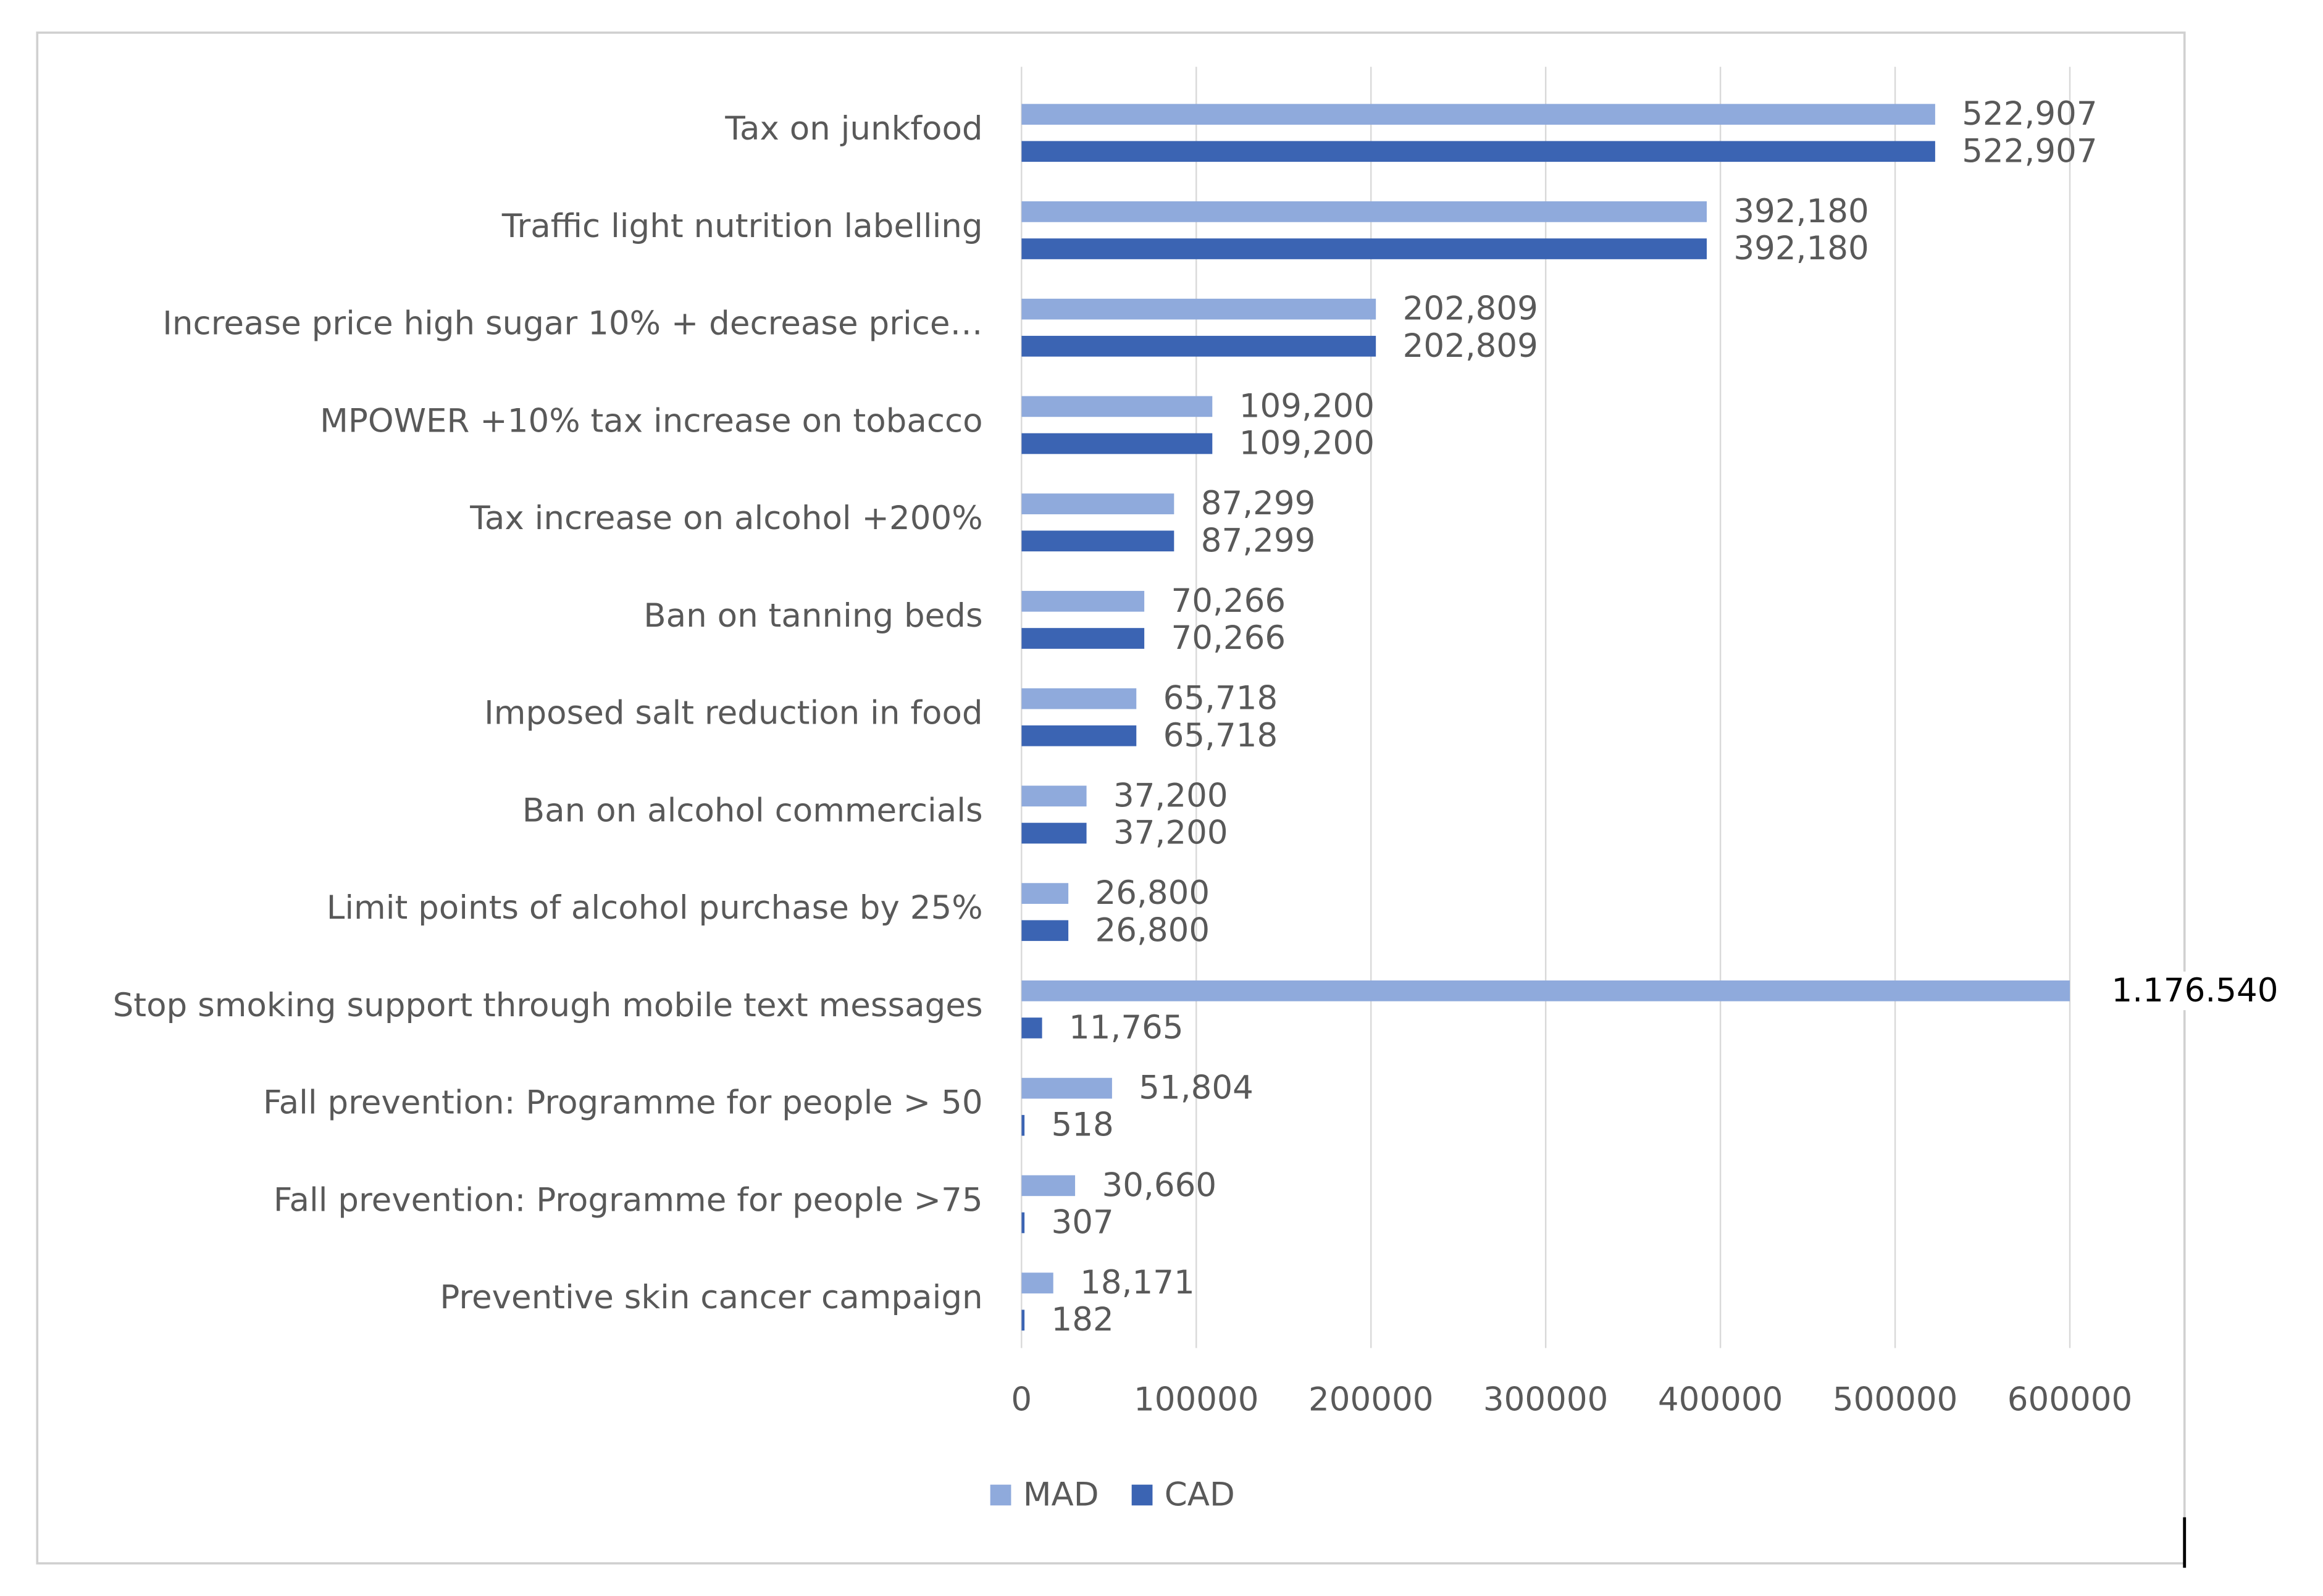 This screenshot has height=1596, width=2323. I want to click on category-label: Preventive skin cancer campaign, so click(711, 1297).